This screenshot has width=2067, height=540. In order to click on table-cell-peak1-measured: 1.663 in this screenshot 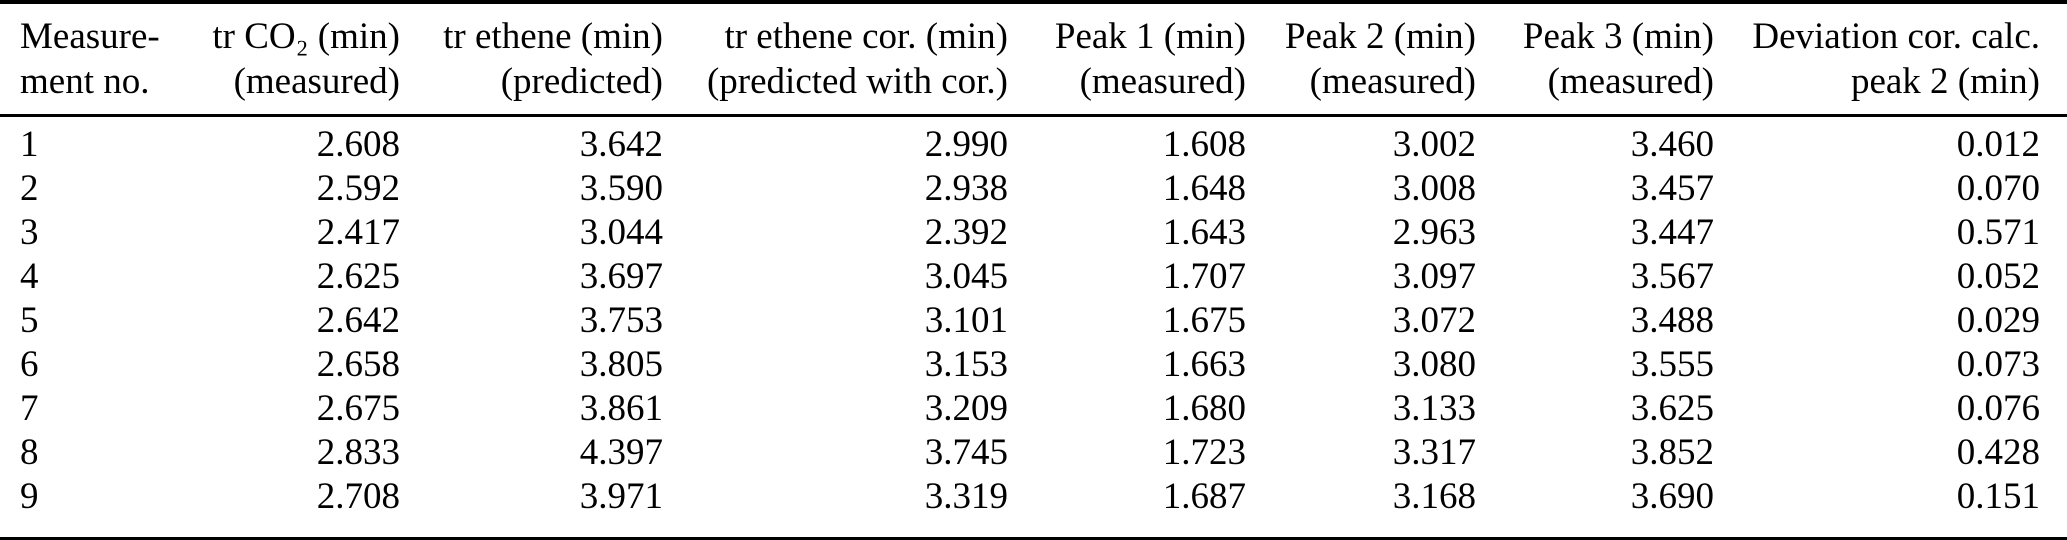, I will do `click(1204, 364)`.